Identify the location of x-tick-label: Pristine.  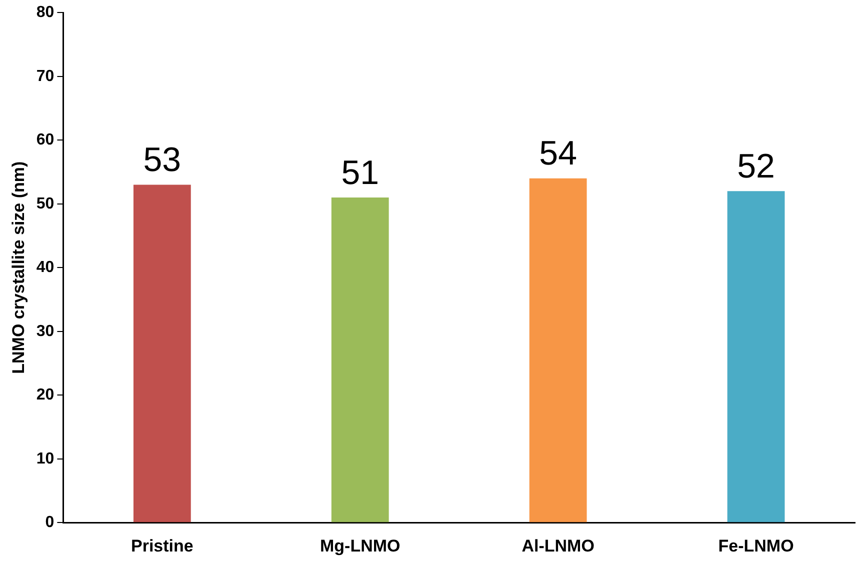
(162, 546).